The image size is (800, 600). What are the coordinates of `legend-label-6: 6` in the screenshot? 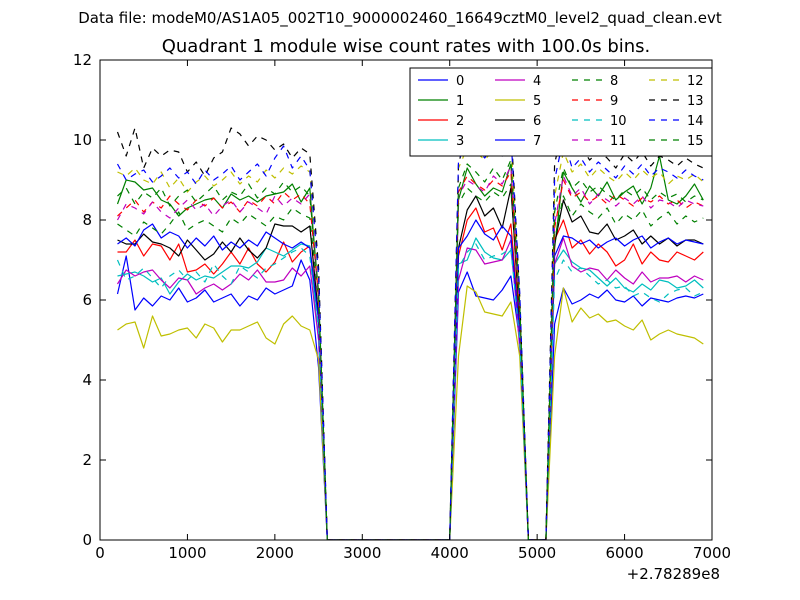 It's located at (537, 121).